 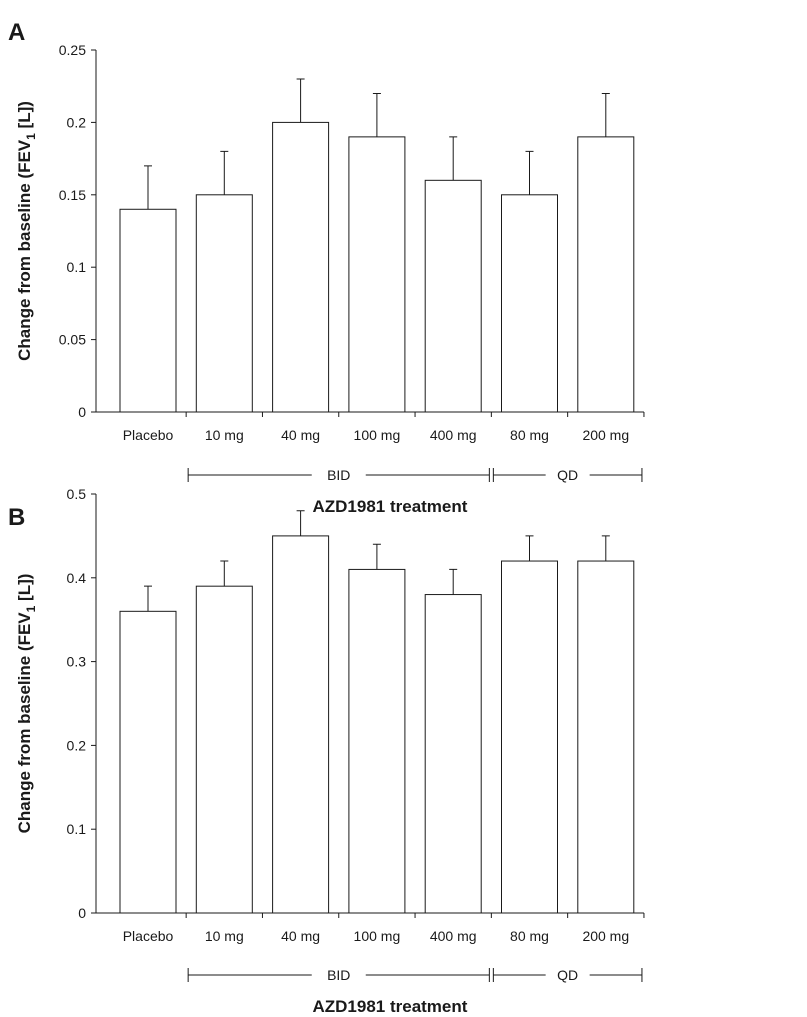 I want to click on y-tick-label: 0.5, so click(x=77, y=494).